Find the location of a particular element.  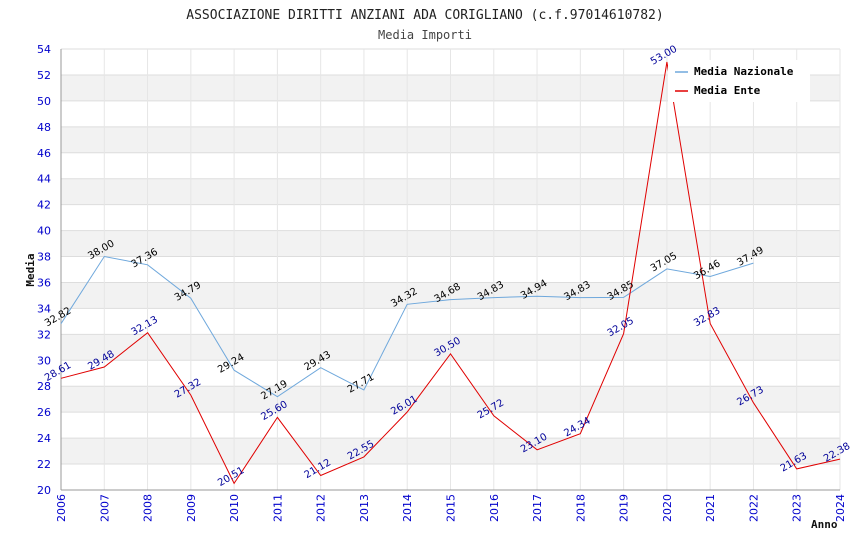

y-tick-label: 40 is located at coordinates (44, 231).